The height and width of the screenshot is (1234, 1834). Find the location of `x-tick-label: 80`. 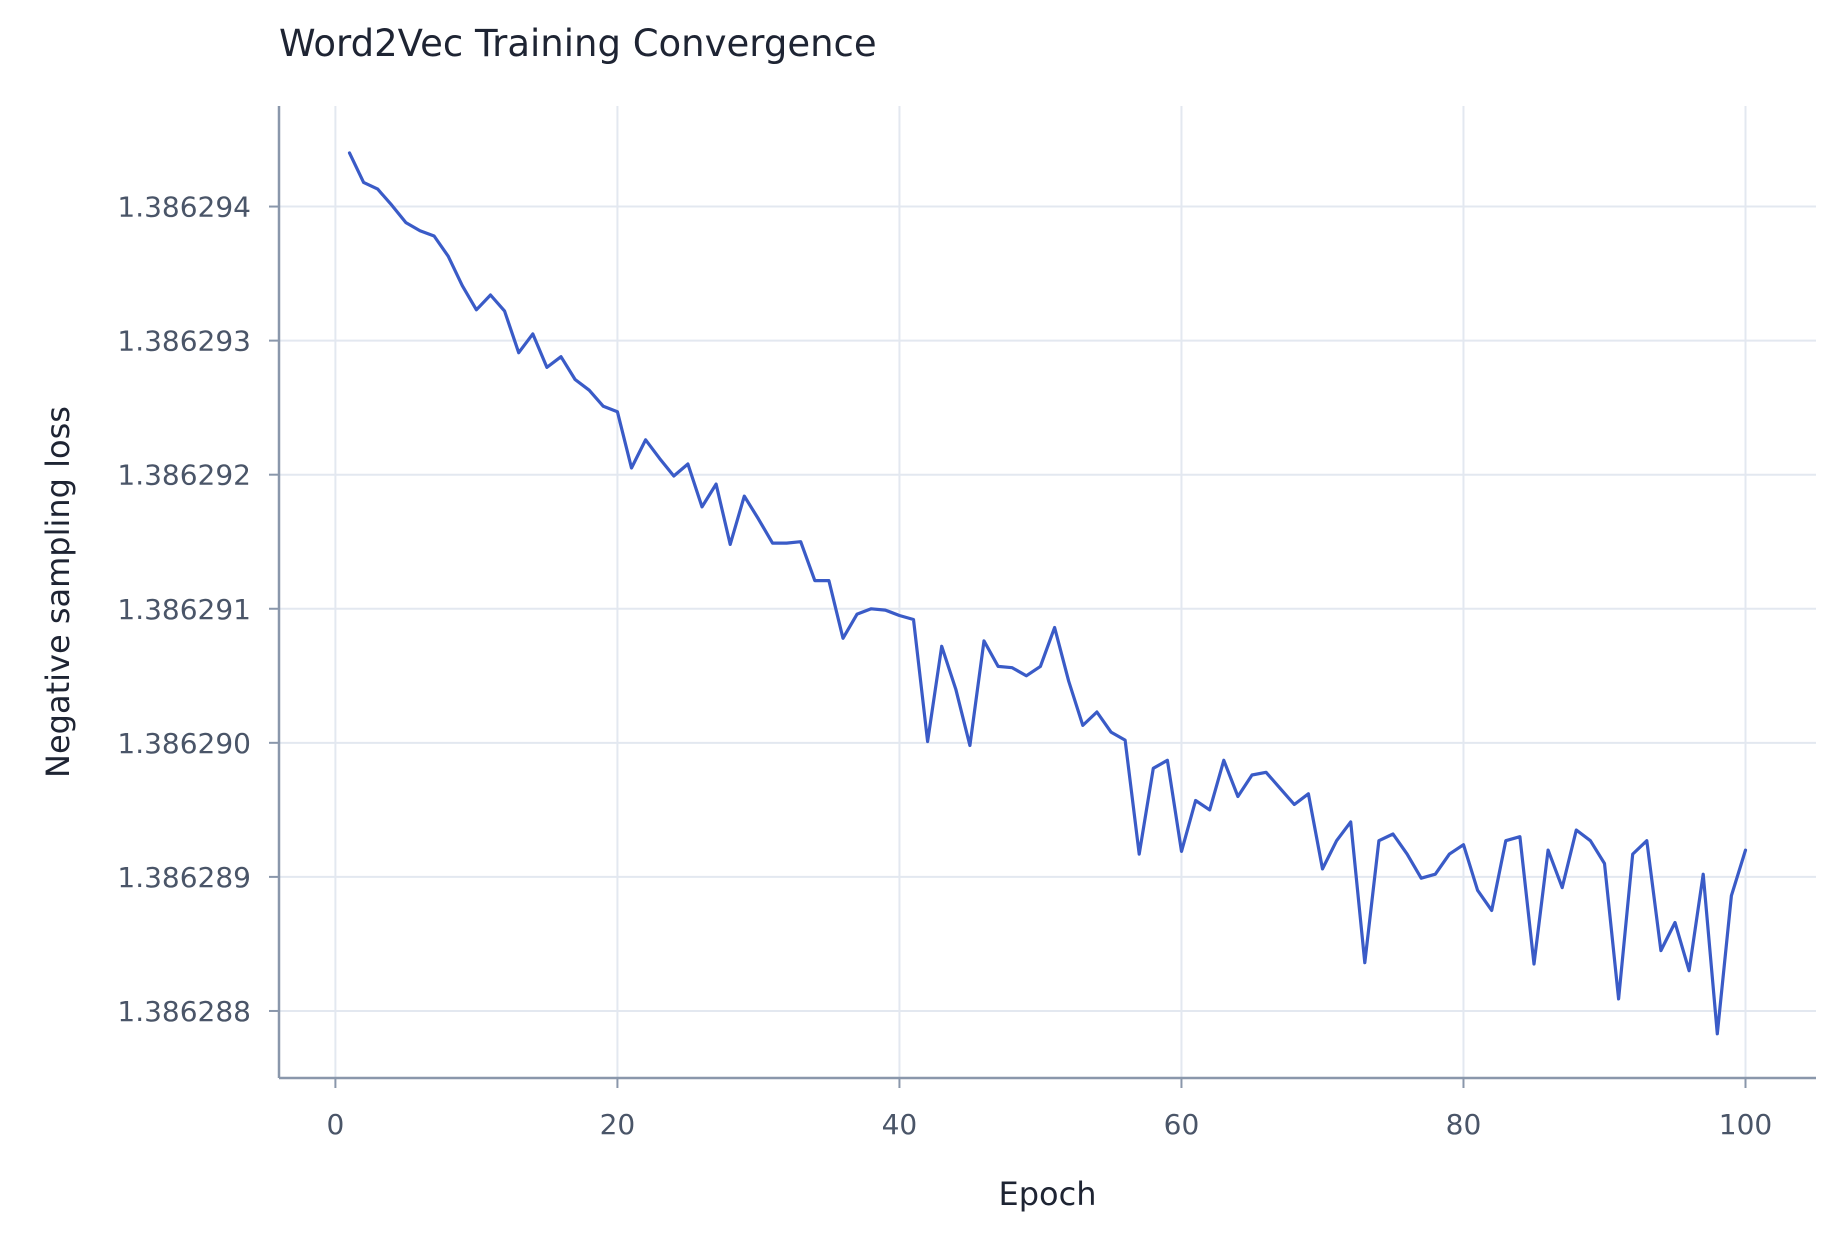

x-tick-label: 80 is located at coordinates (1464, 1124).